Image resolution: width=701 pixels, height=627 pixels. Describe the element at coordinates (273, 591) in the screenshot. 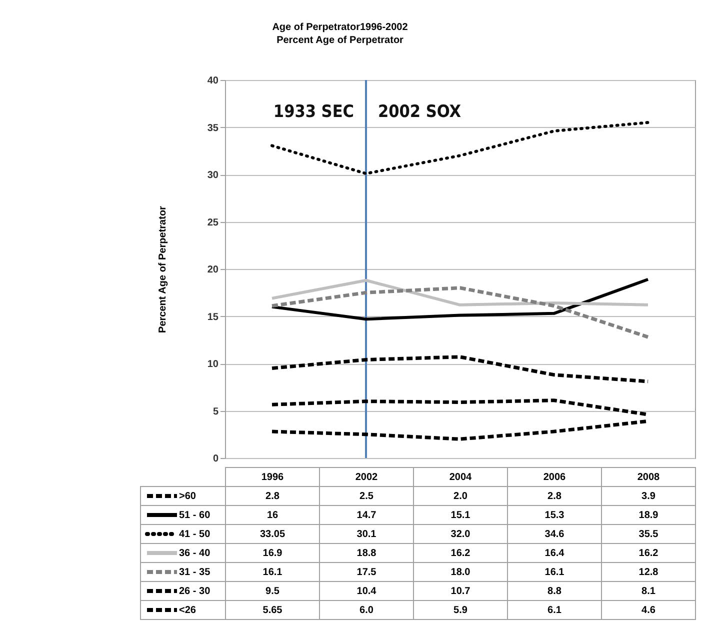

I see `data-label: 9.5` at that location.